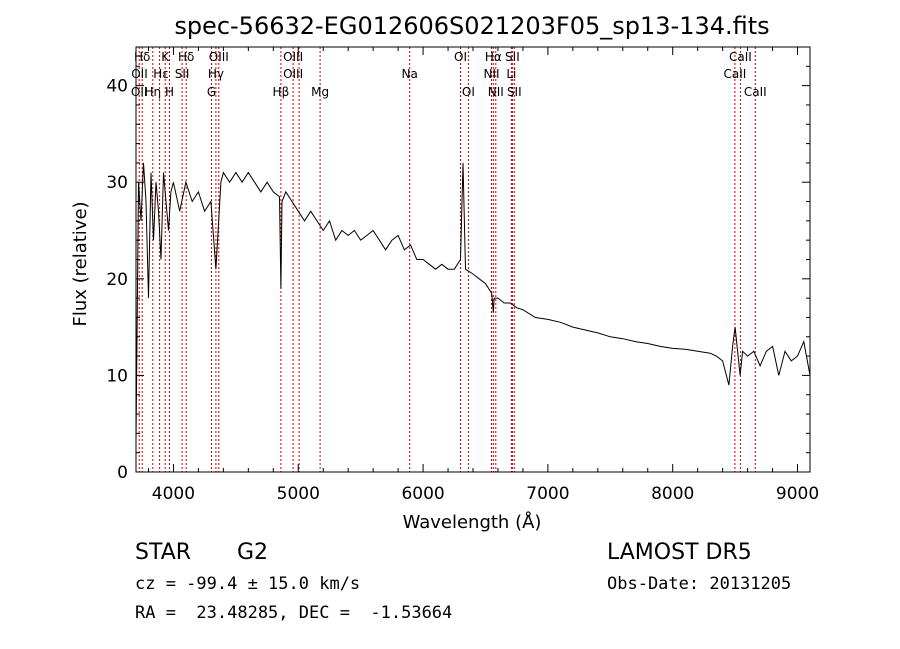 This screenshot has height=649, width=900. I want to click on x-axis-label: Wavelength (Å), so click(472, 522).